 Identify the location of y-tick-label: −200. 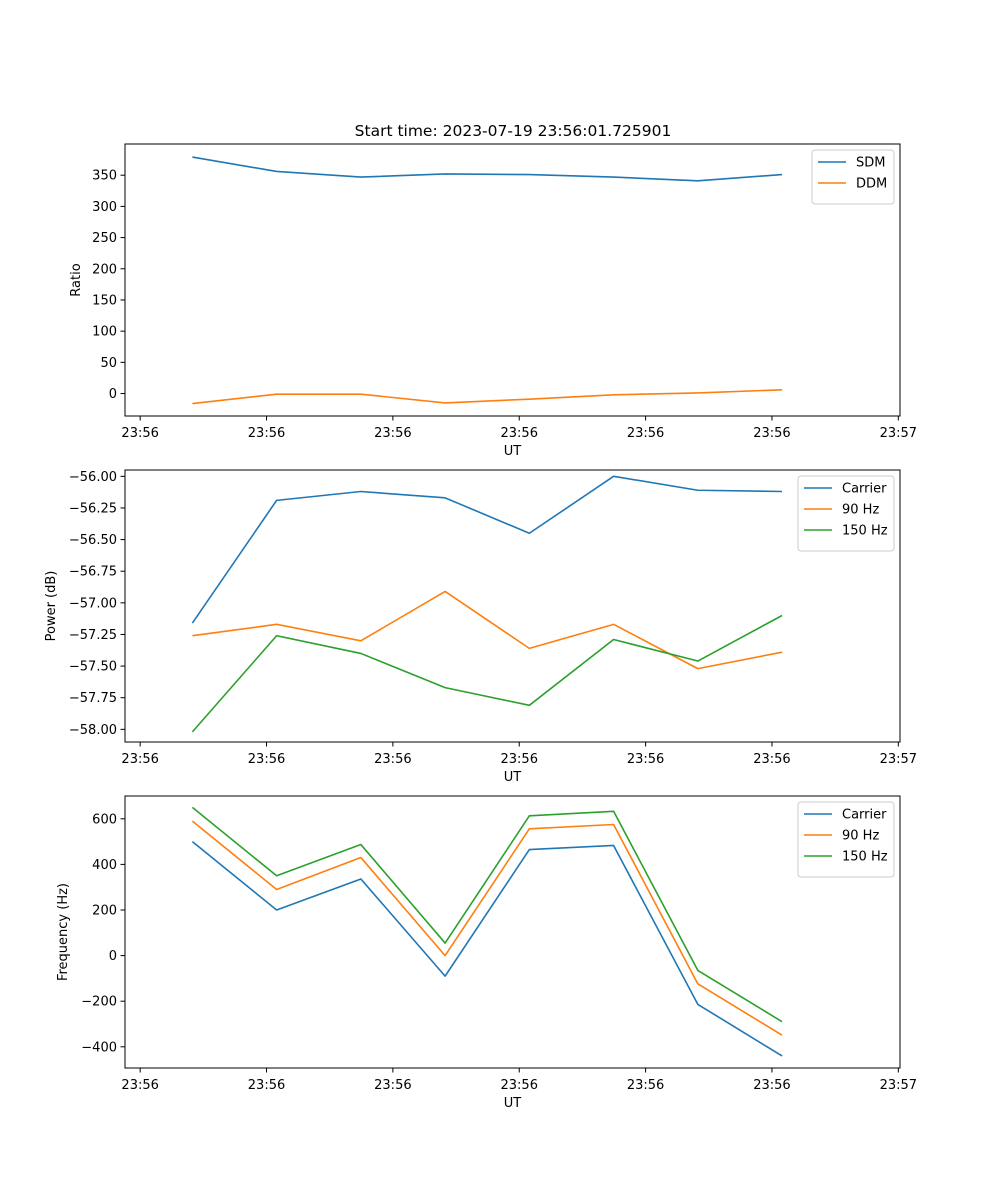
(99, 1002).